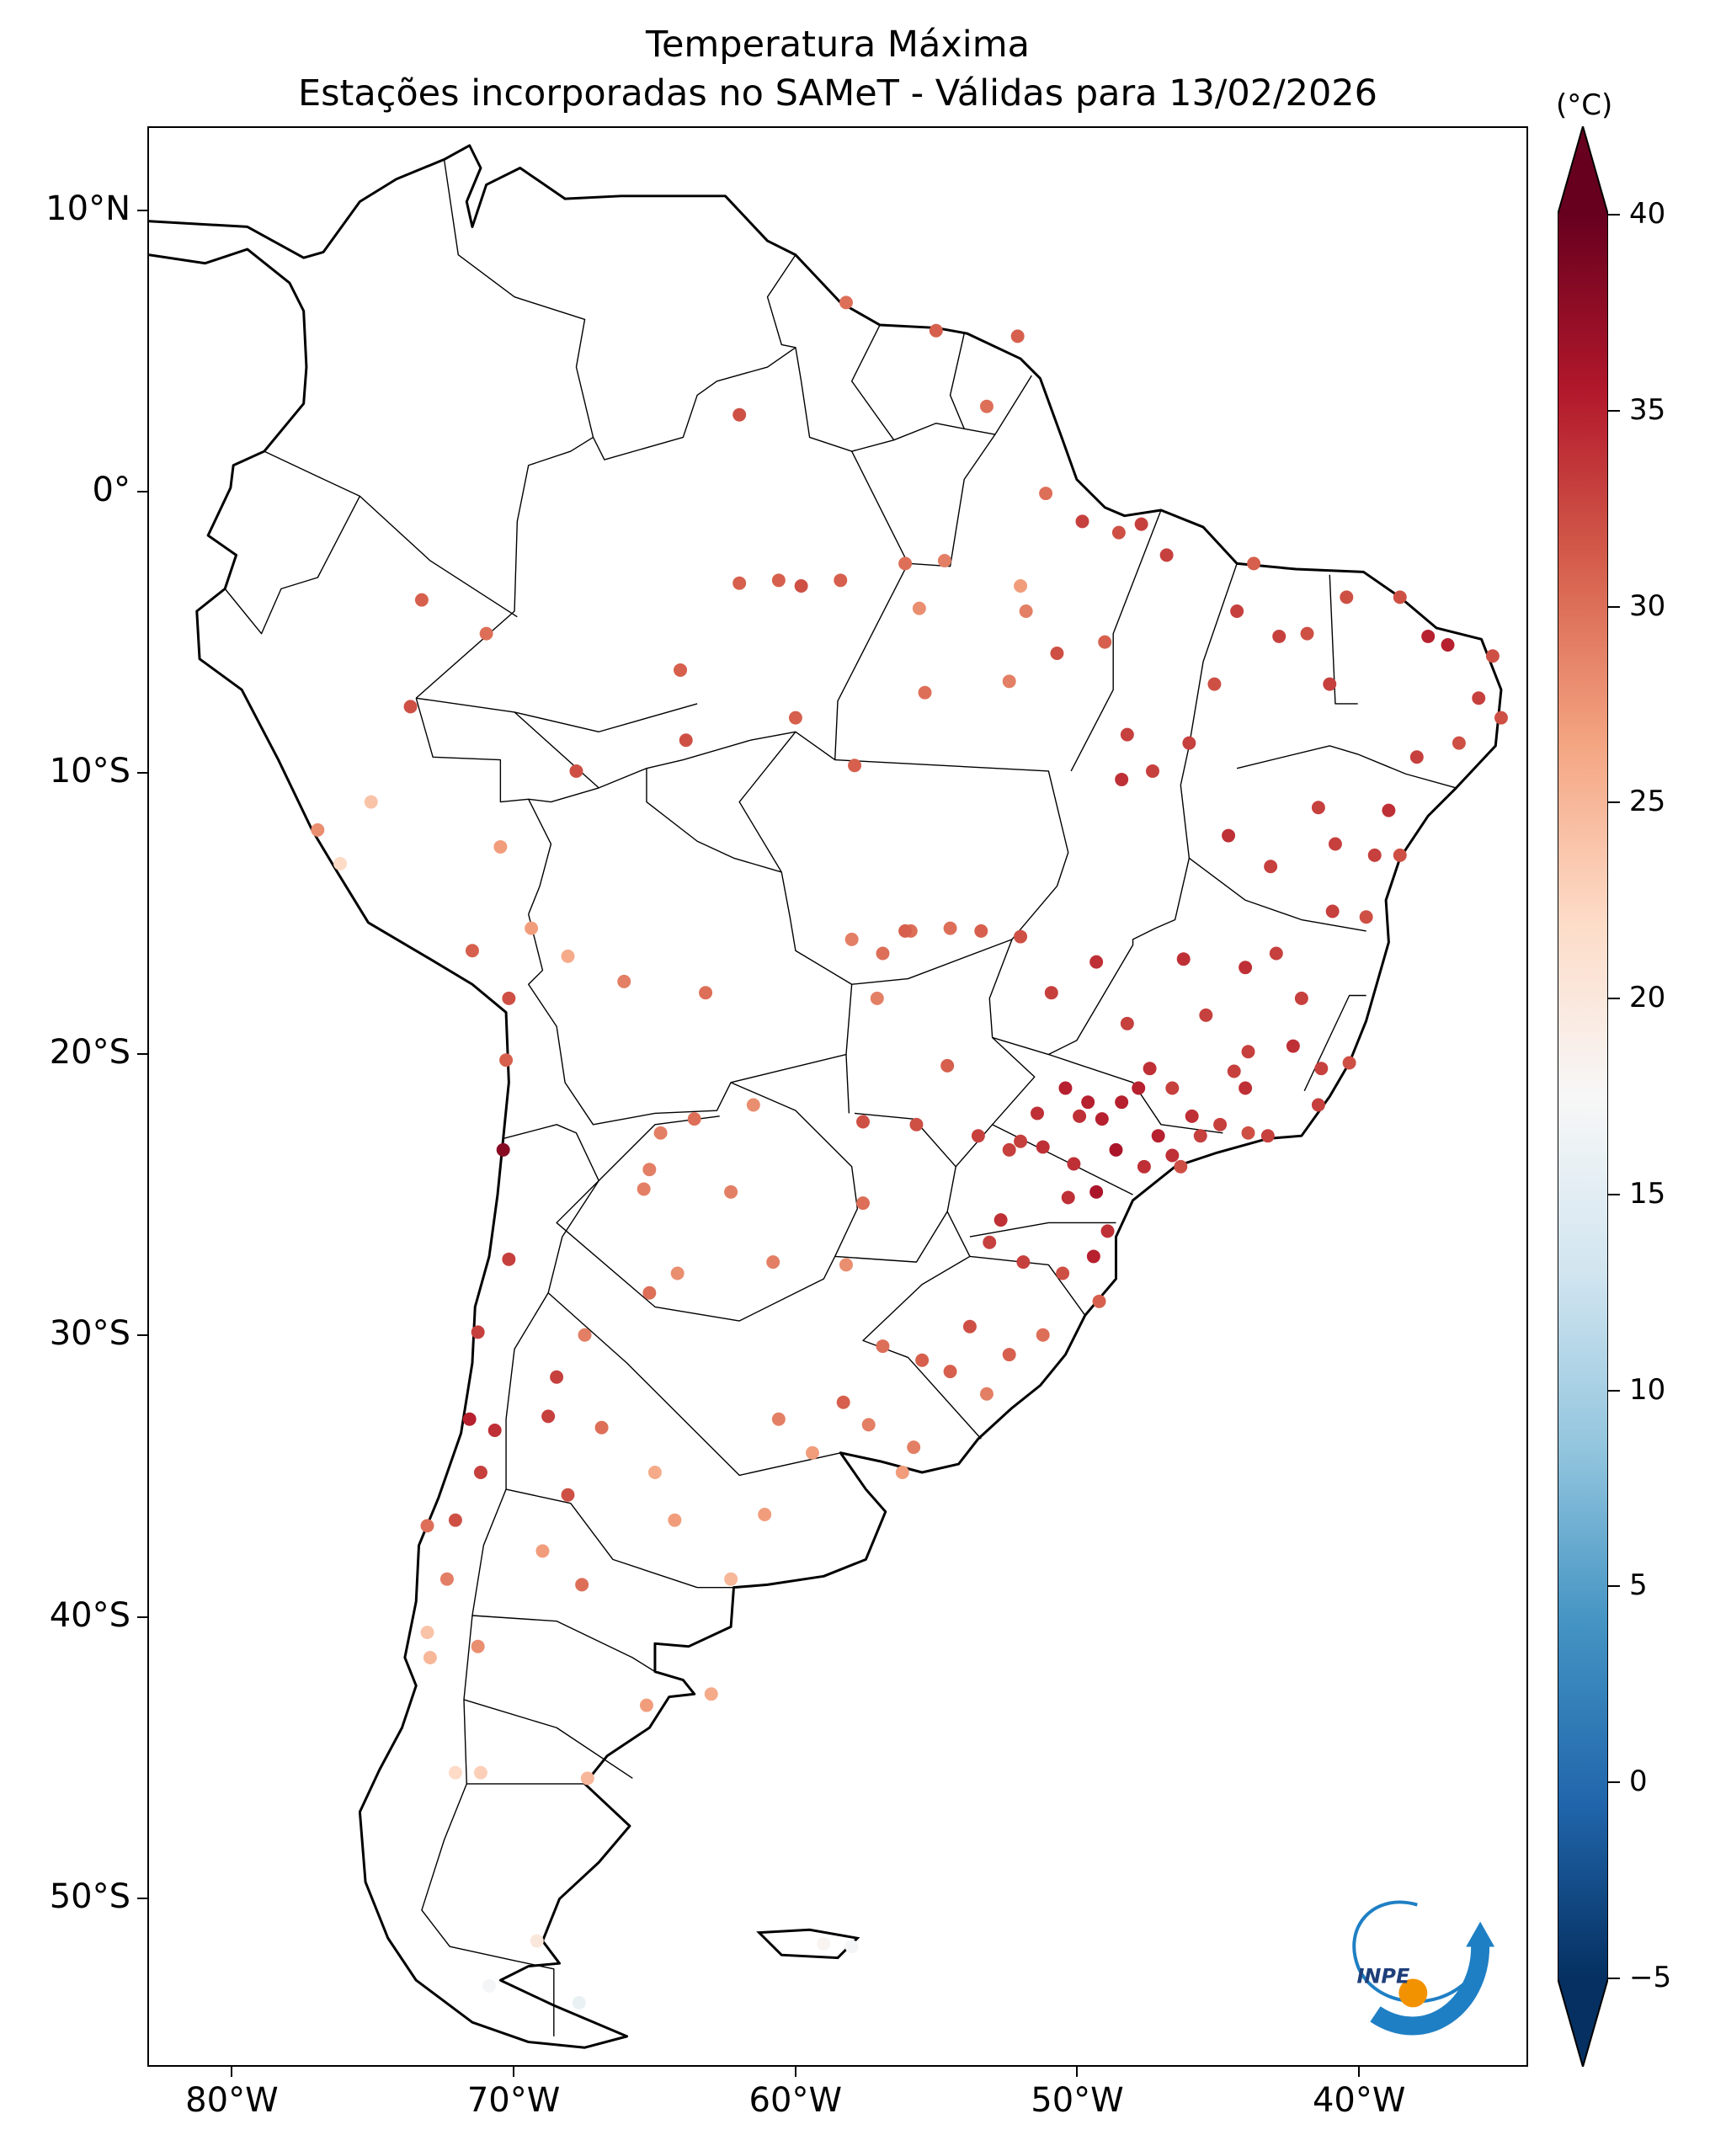  I want to click on title-line-1: Temperatura Máxima, so click(838, 45).